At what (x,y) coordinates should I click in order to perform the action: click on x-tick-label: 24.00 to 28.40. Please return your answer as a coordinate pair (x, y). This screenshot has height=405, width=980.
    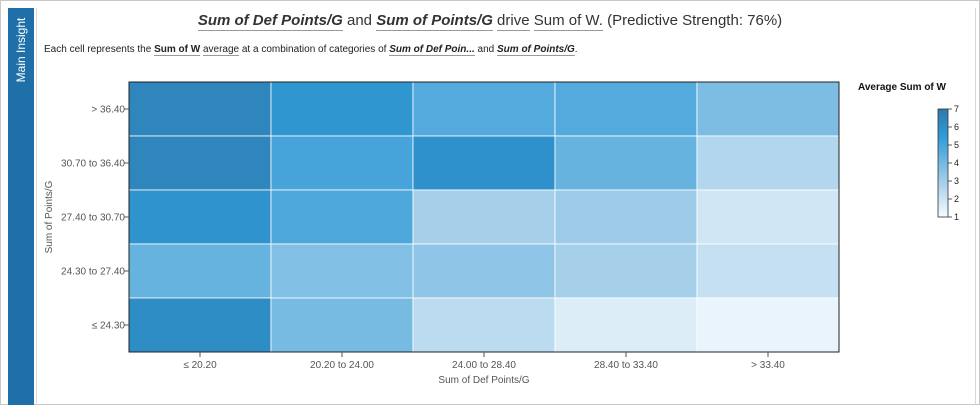
    Looking at the image, I should click on (484, 365).